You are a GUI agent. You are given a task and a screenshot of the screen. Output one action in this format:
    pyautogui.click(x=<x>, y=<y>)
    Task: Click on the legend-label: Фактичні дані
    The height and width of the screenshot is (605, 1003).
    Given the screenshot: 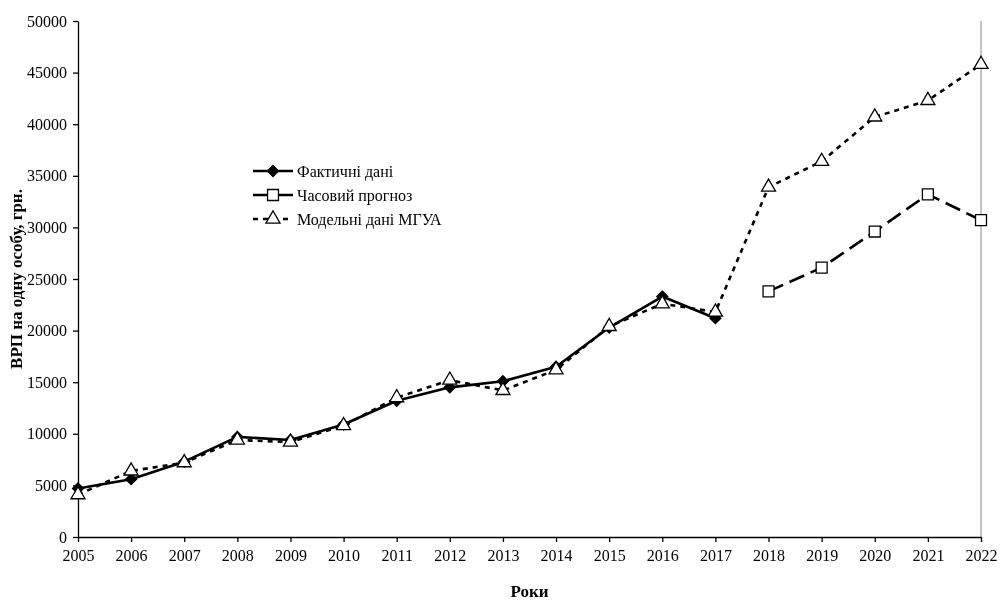 What is the action you would take?
    pyautogui.click(x=345, y=171)
    